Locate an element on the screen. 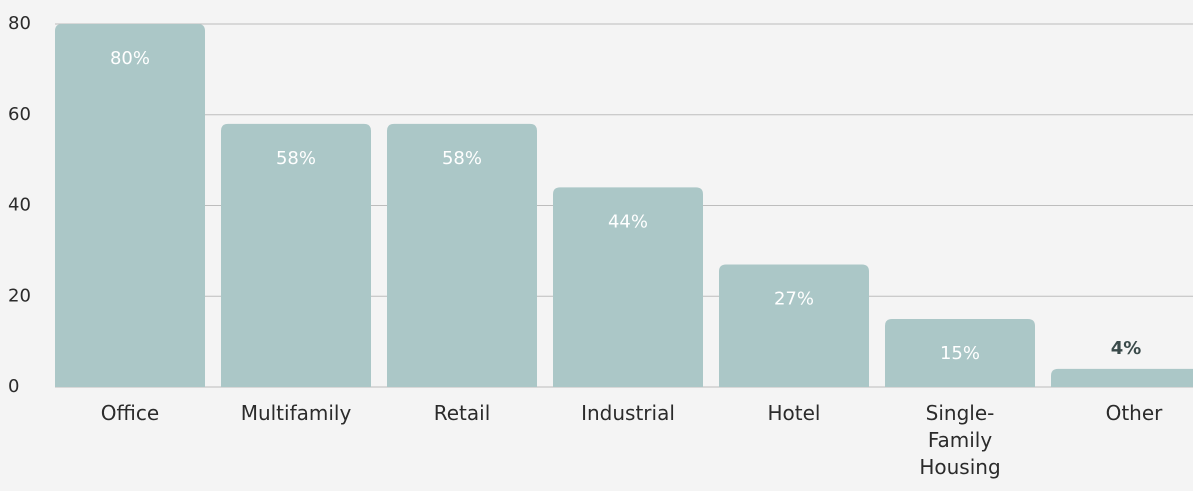 Image resolution: width=1193 pixels, height=491 pixels. y-tick-label: 40 is located at coordinates (19, 205).